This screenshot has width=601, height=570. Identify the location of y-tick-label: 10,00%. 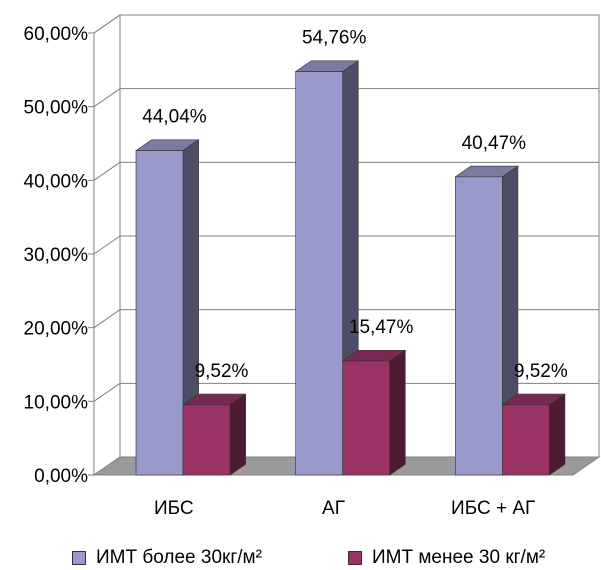
(56, 402).